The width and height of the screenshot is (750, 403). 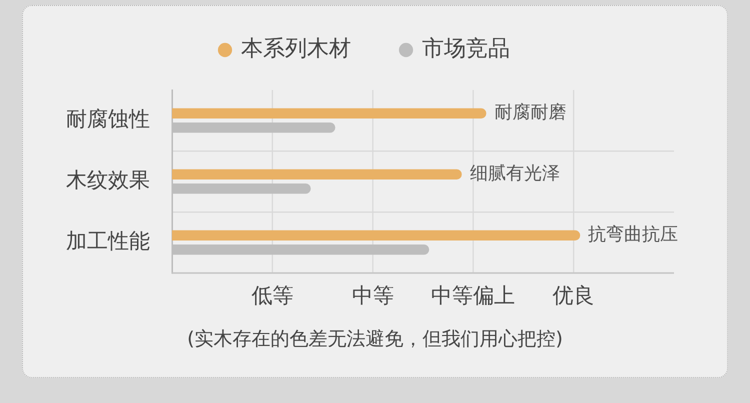 I want to click on annotation: 抗弯曲抗压, so click(x=633, y=235).